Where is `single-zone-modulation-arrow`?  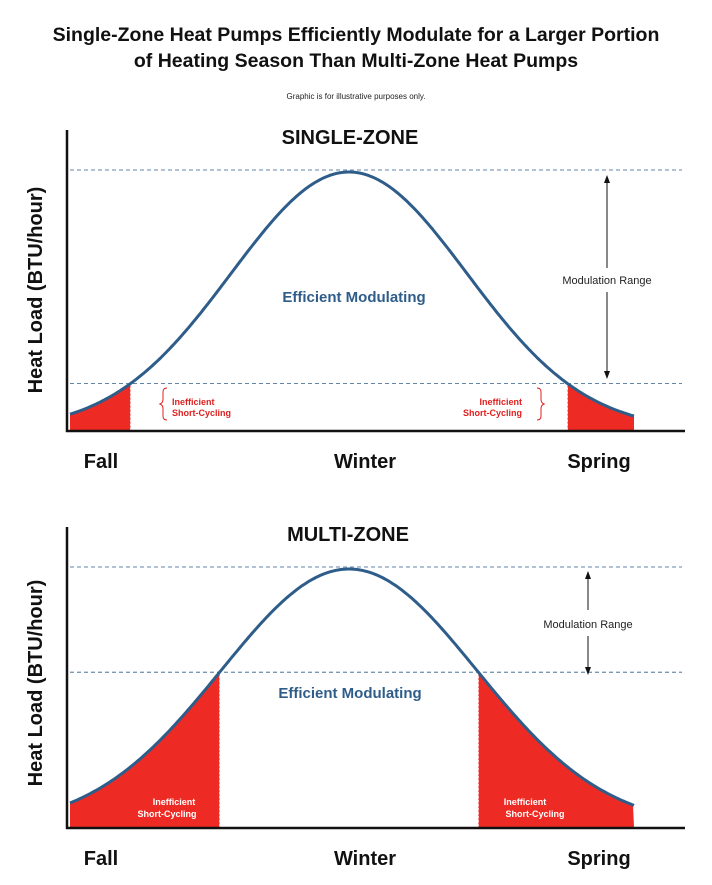
single-zone-modulation-arrow is located at coordinates (607, 277).